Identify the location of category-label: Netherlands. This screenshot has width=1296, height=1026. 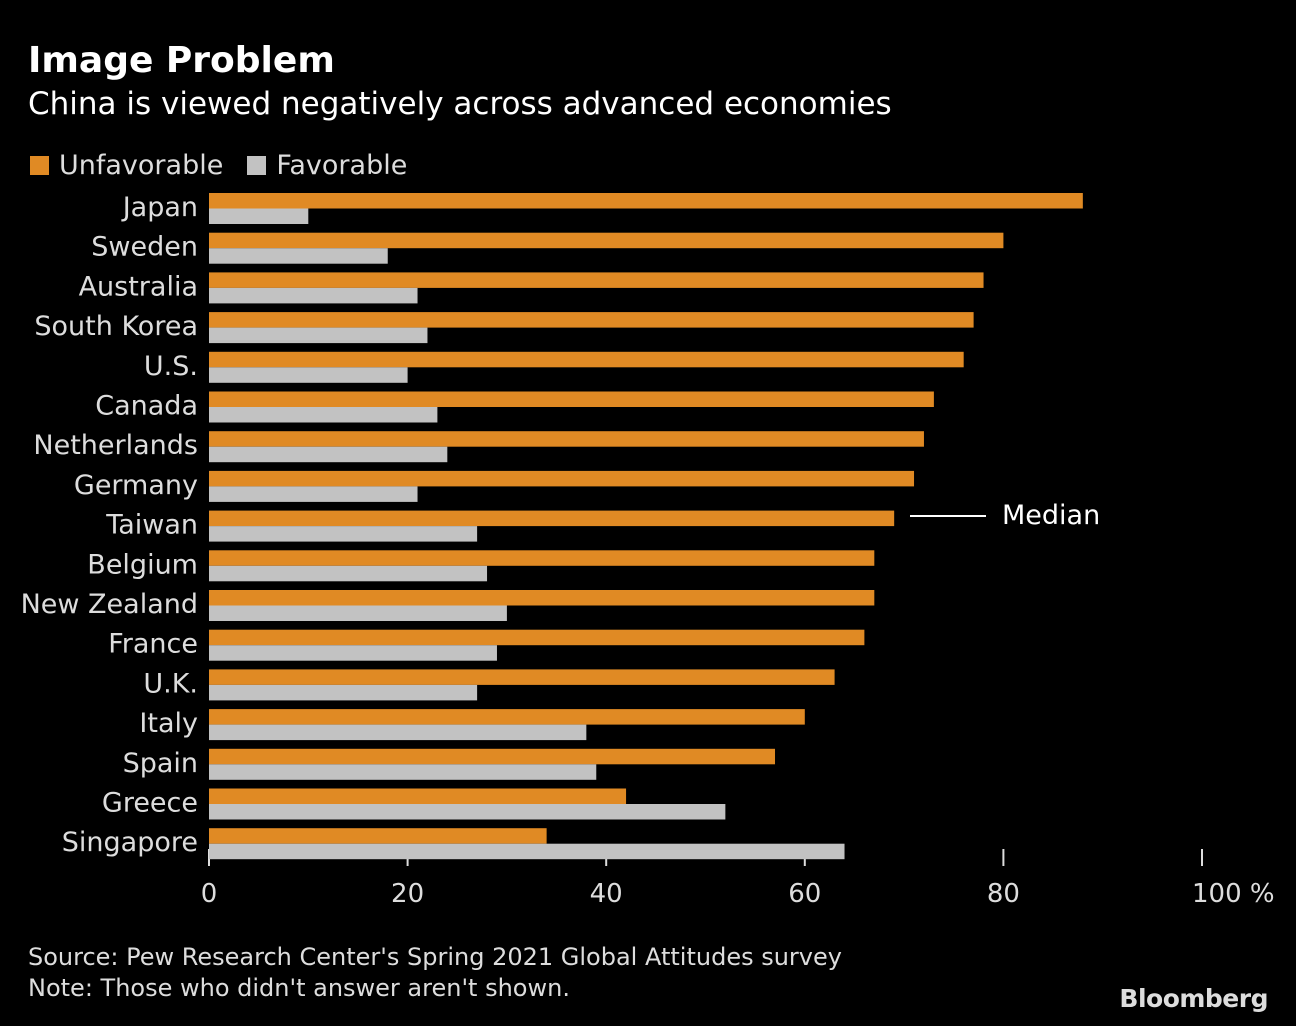
(115, 445).